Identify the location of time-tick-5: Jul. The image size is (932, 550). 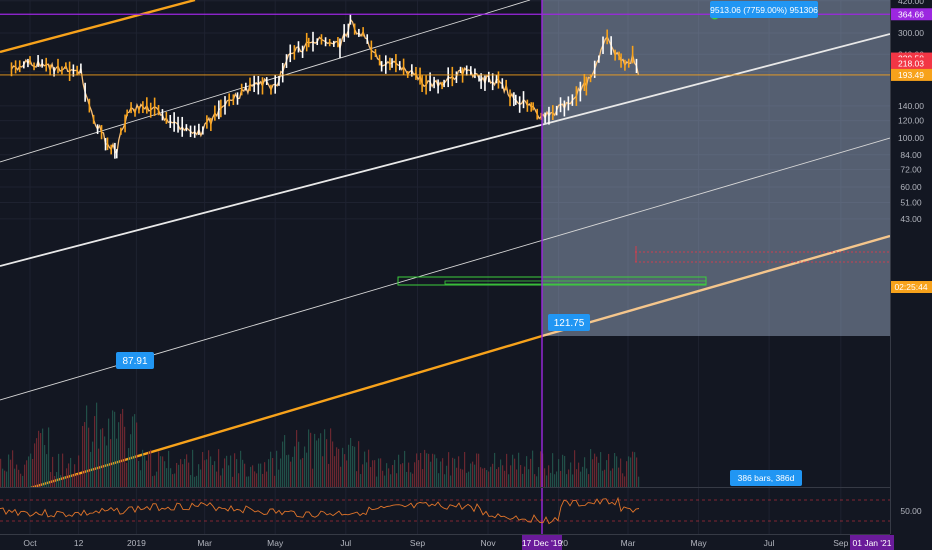
(345, 543).